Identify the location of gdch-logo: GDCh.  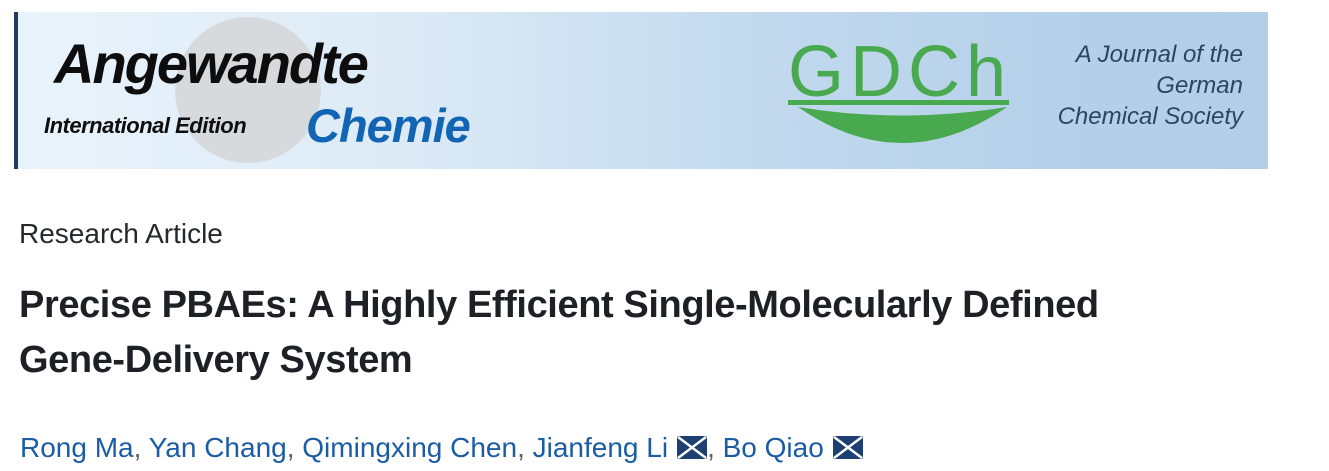
(899, 72).